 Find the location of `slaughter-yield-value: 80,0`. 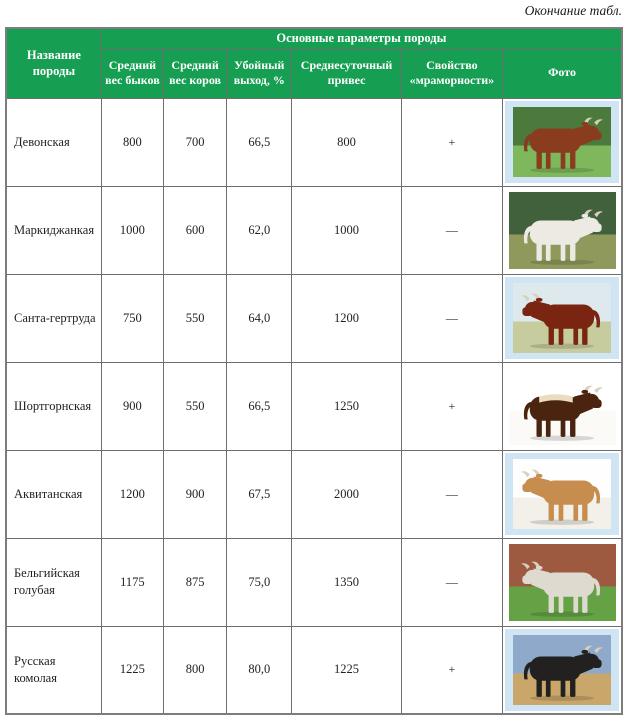

slaughter-yield-value: 80,0 is located at coordinates (259, 670).